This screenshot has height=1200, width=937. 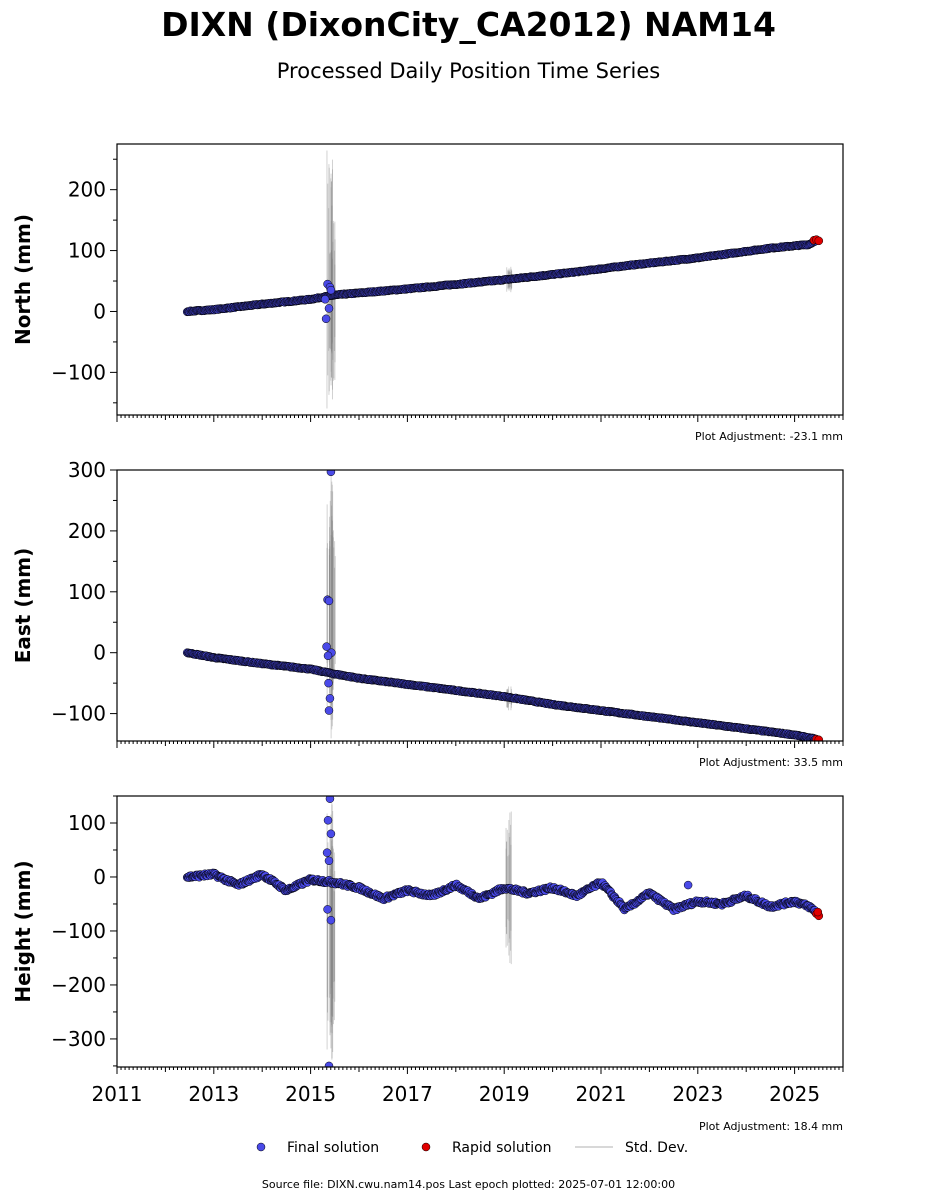 I want to click on legend-final-marker, so click(x=261, y=1147).